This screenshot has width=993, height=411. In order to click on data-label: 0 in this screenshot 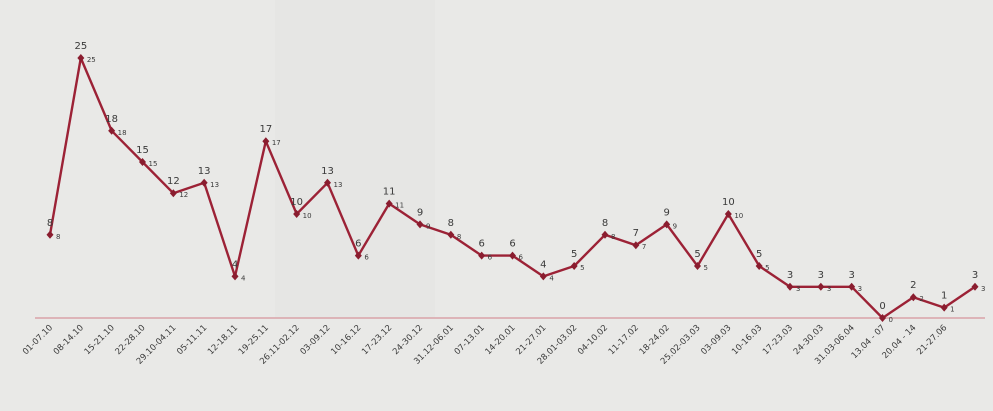, I will do `click(882, 306)`.